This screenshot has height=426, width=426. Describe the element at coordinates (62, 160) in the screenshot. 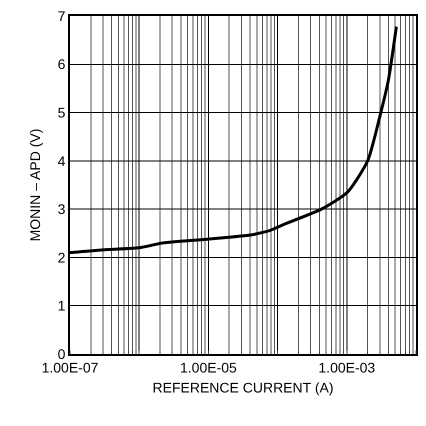

I see `y-tick-label: 4` at that location.